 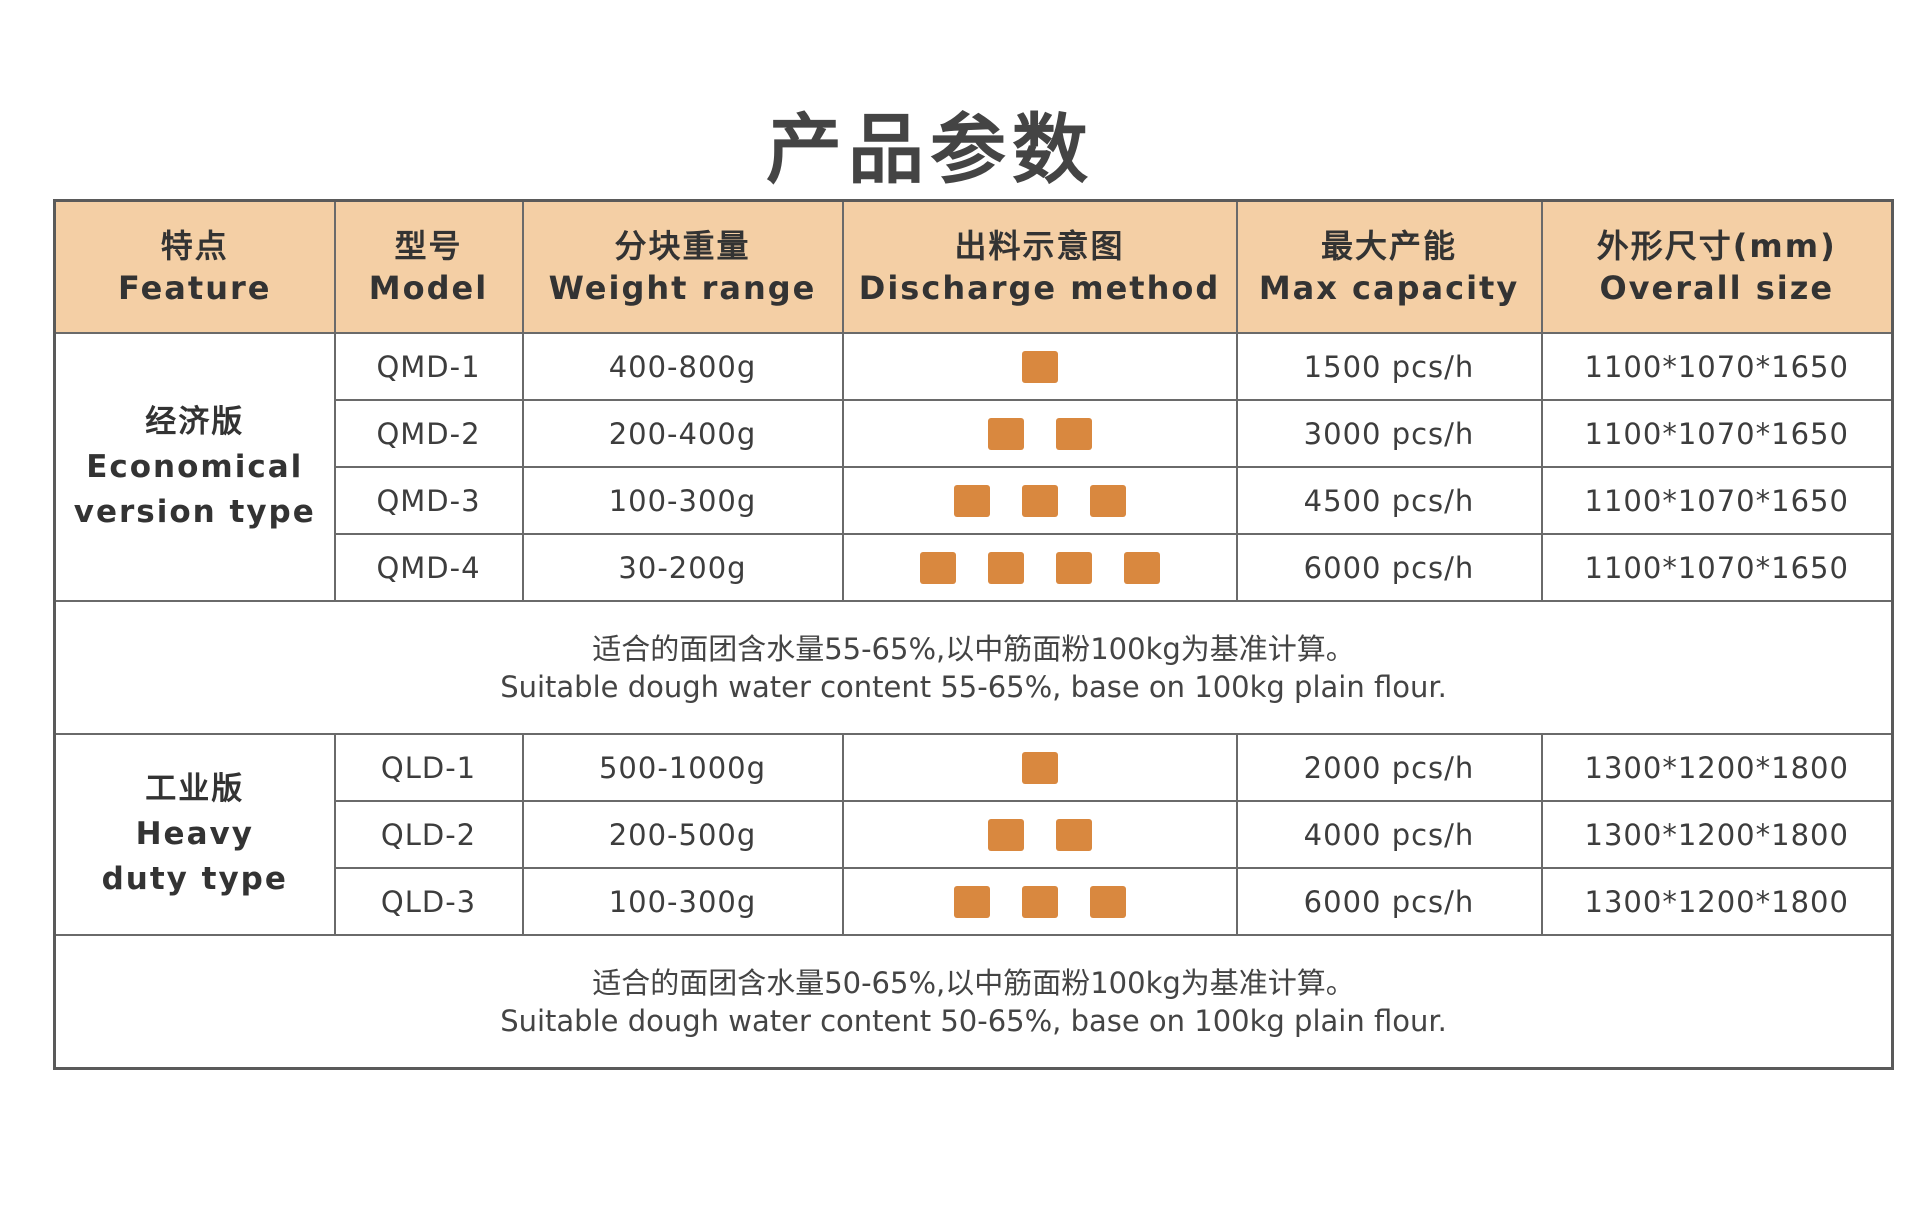 I want to click on header-weight: 分块重量 Weight range, so click(x=682, y=266).